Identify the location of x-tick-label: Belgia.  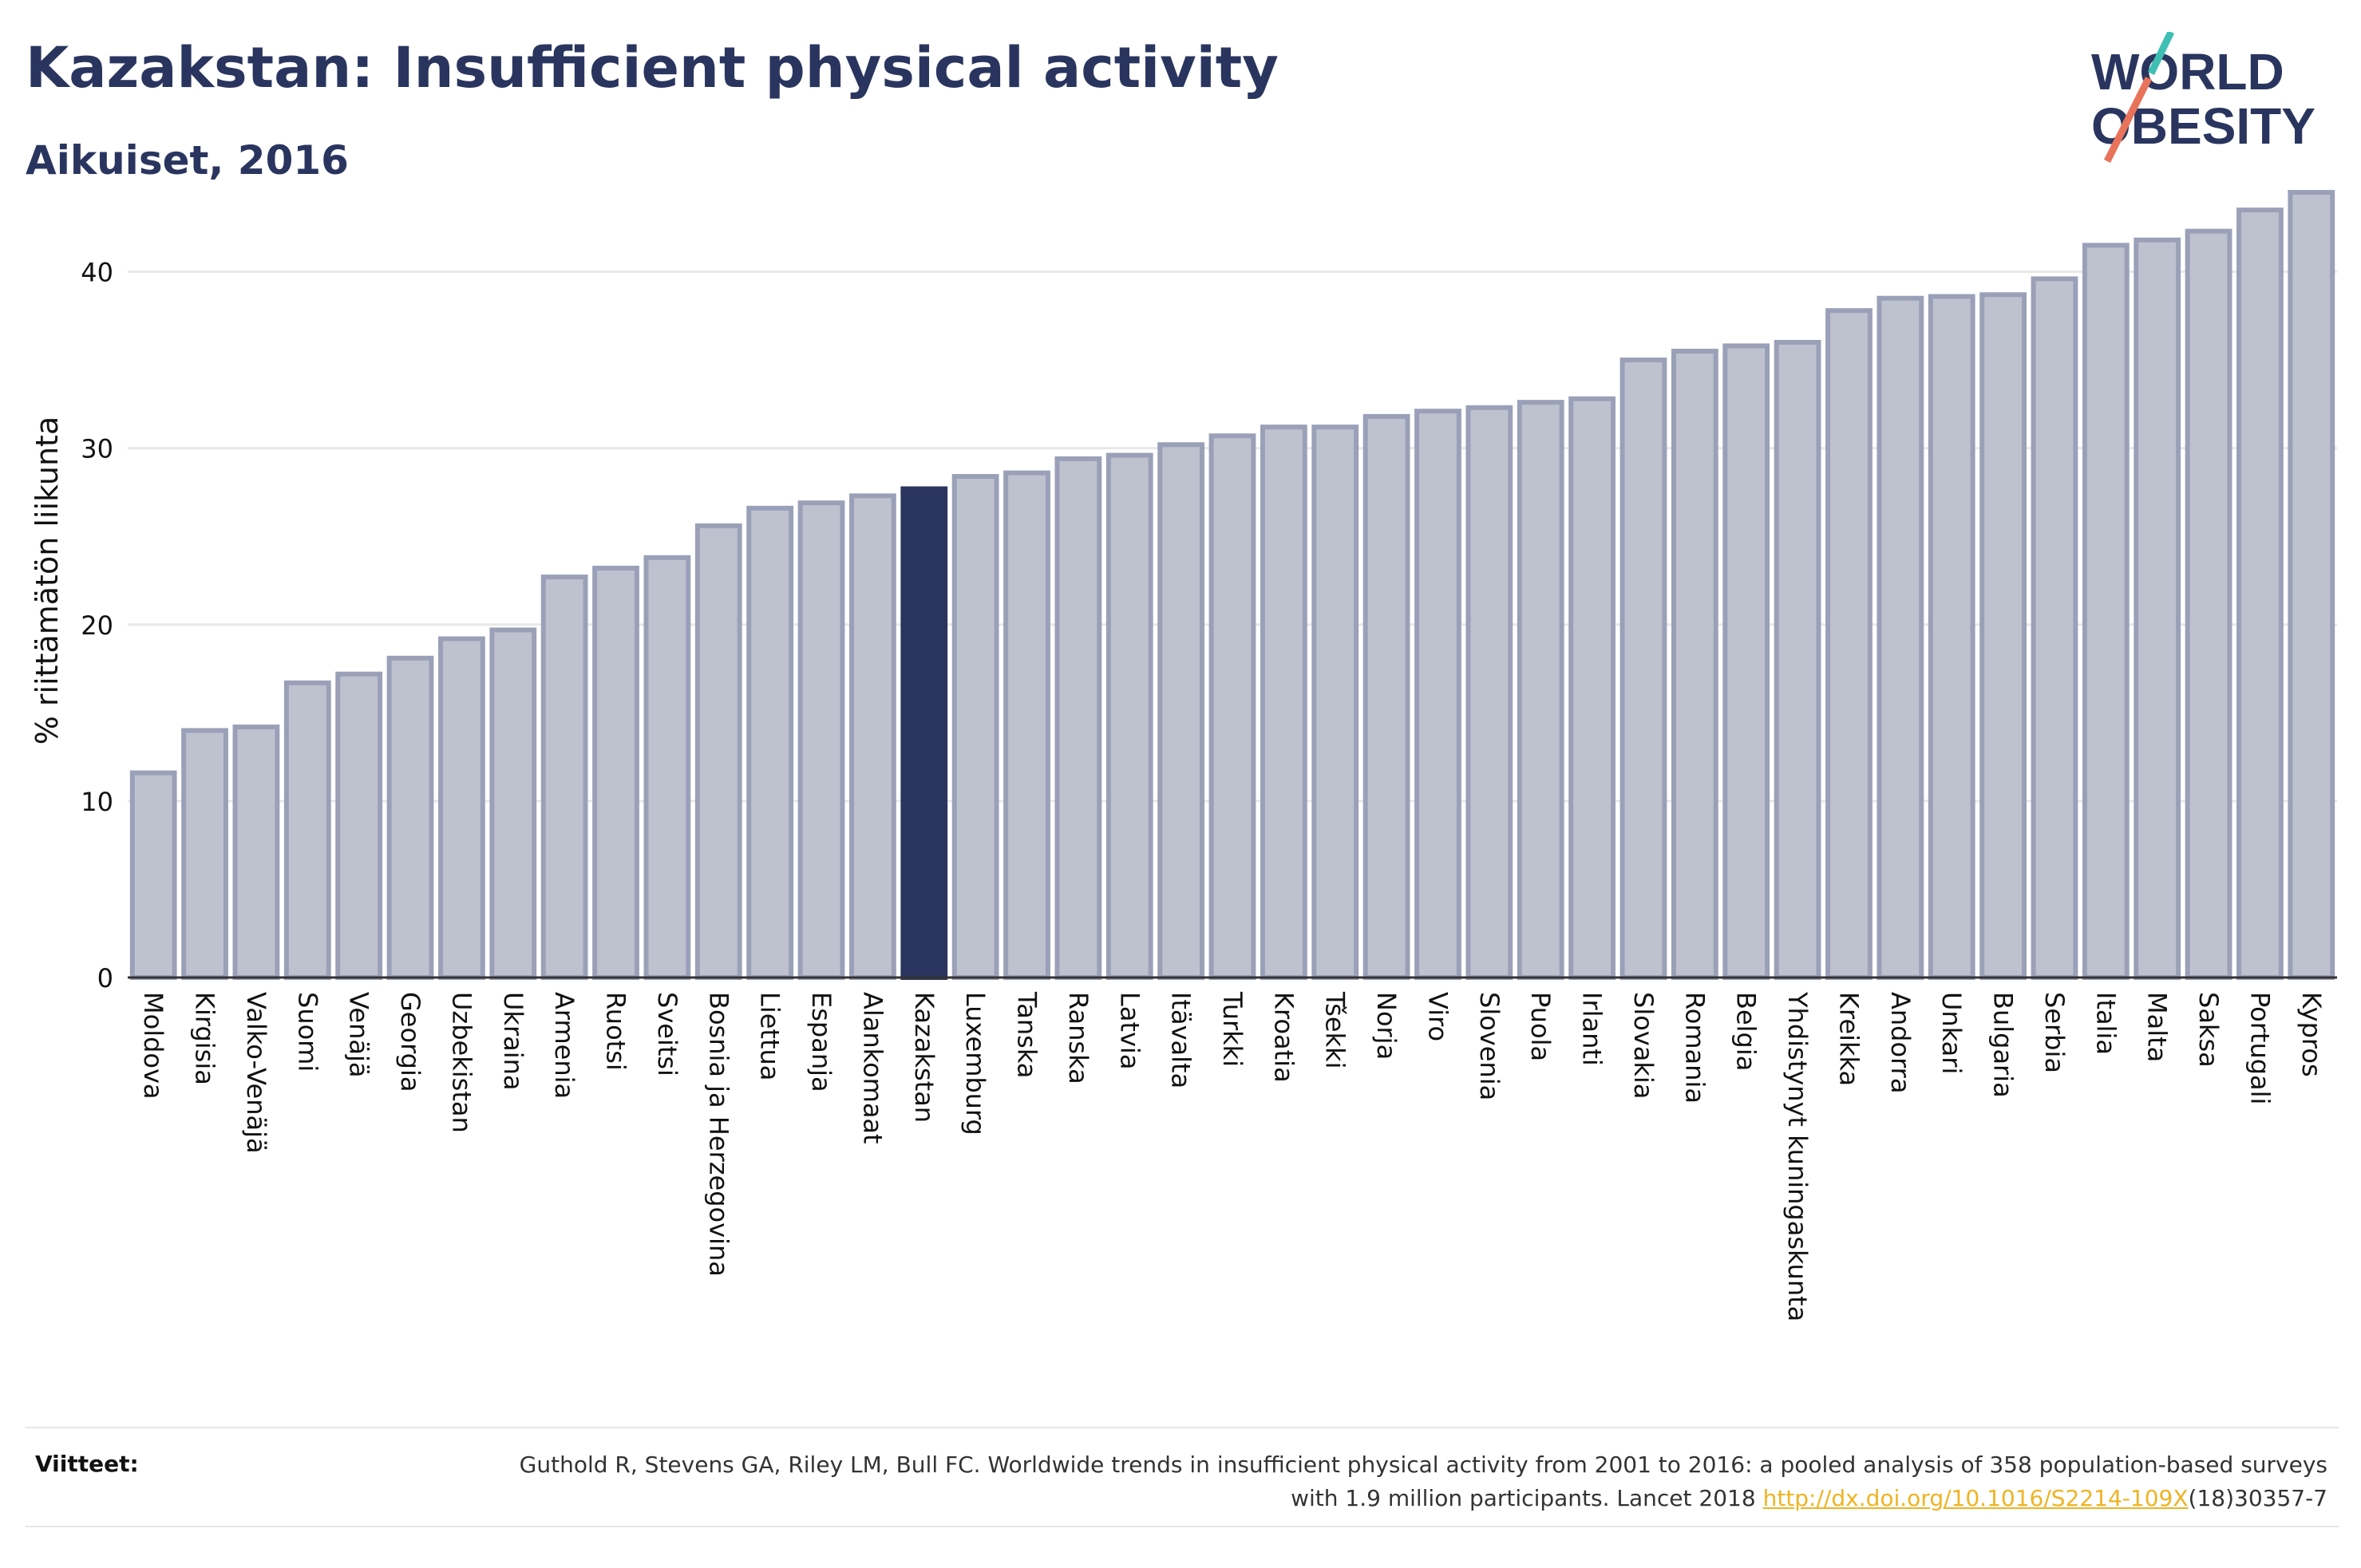
(1746, 1031).